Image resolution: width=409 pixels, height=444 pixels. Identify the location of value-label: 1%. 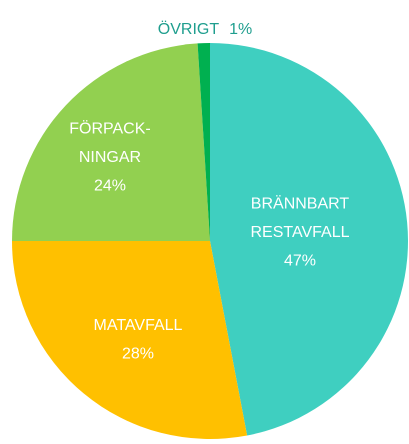
(240, 29).